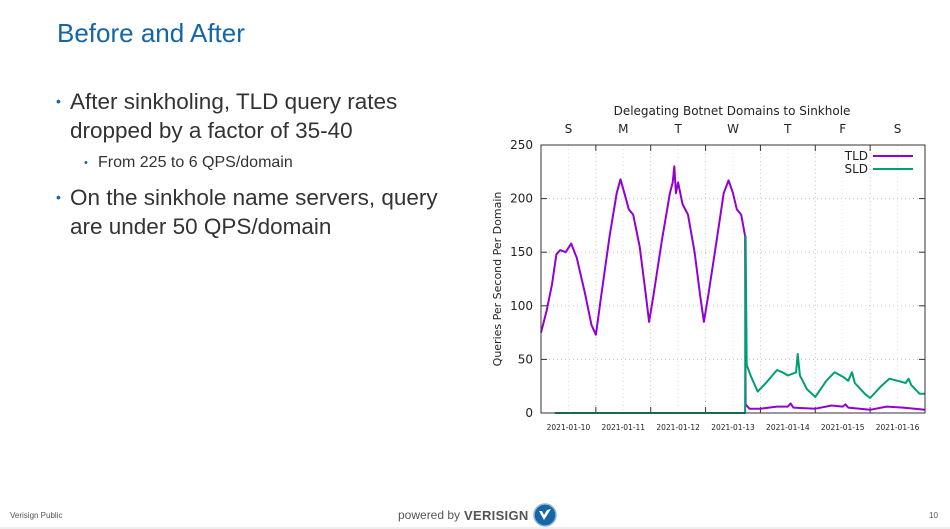 The width and height of the screenshot is (950, 529). What do you see at coordinates (856, 156) in the screenshot?
I see `legend-label: TLD` at bounding box center [856, 156].